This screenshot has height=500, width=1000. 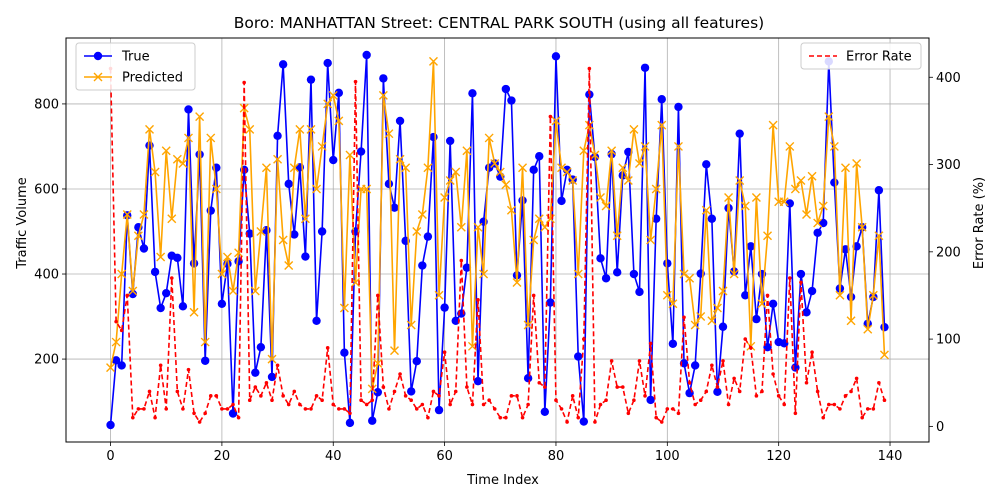 I want to click on x-tick-label: 40, so click(x=333, y=456).